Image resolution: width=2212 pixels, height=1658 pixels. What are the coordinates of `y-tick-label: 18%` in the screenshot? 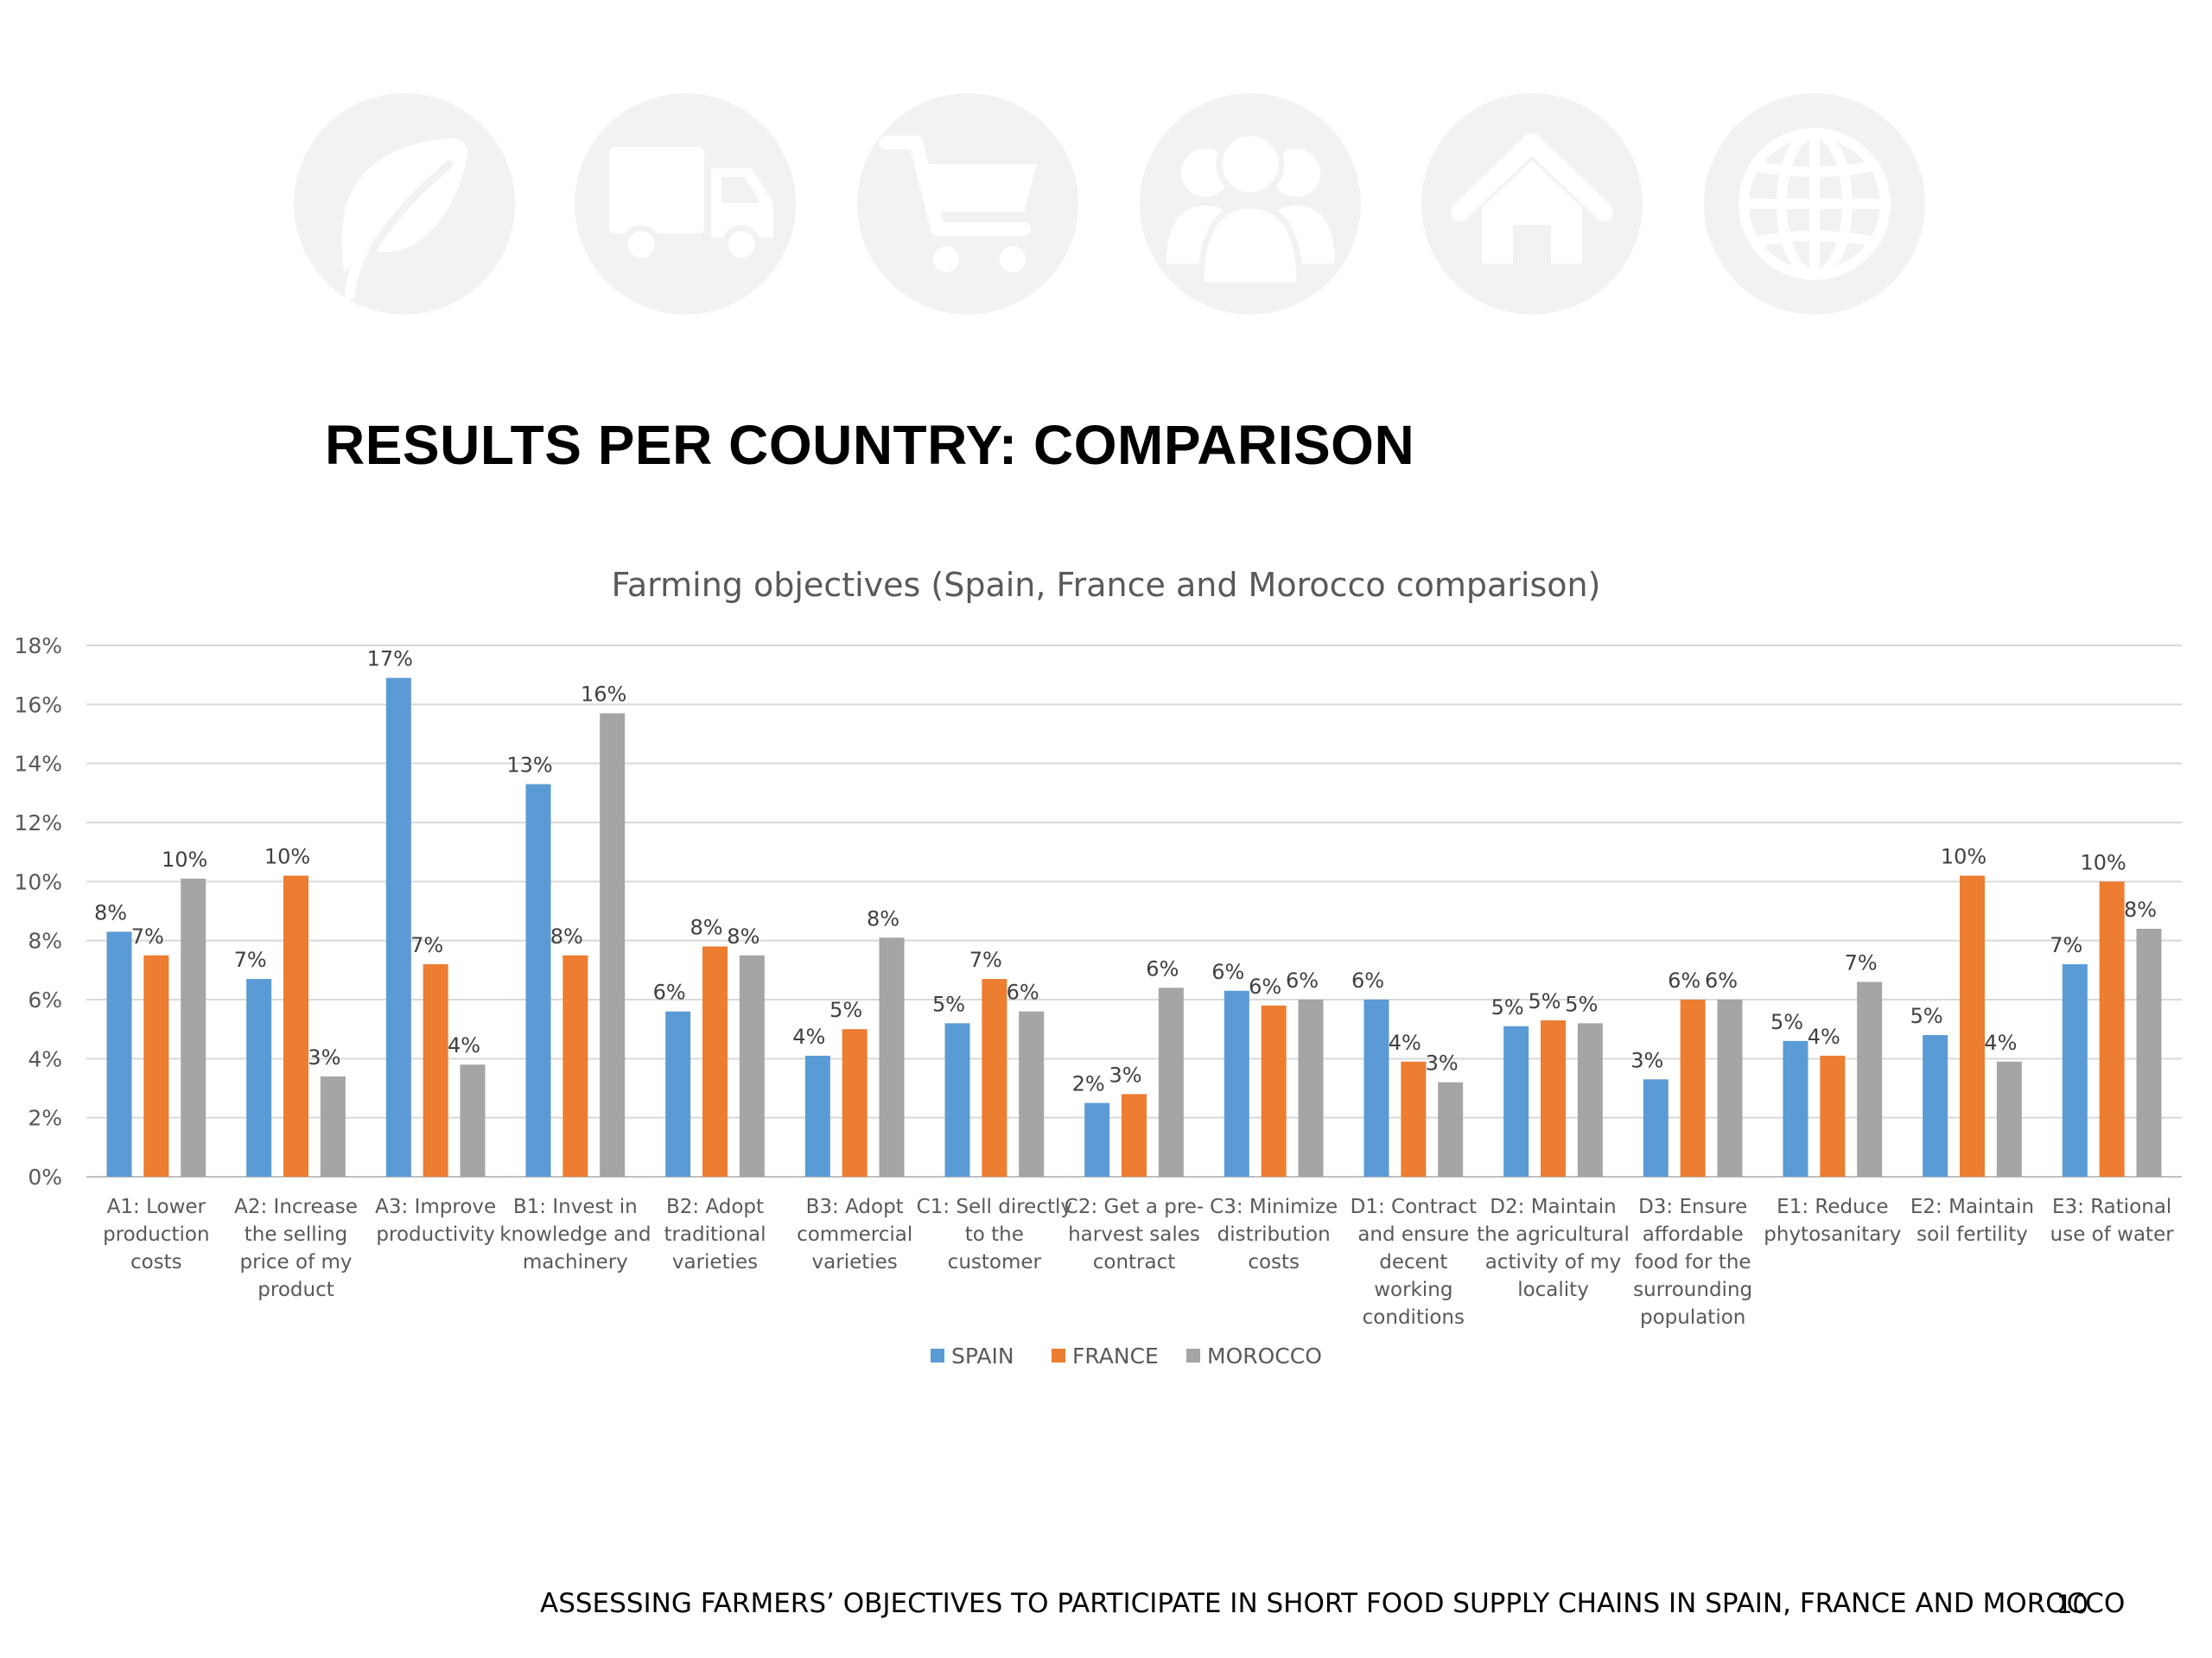 It's located at (38, 645).